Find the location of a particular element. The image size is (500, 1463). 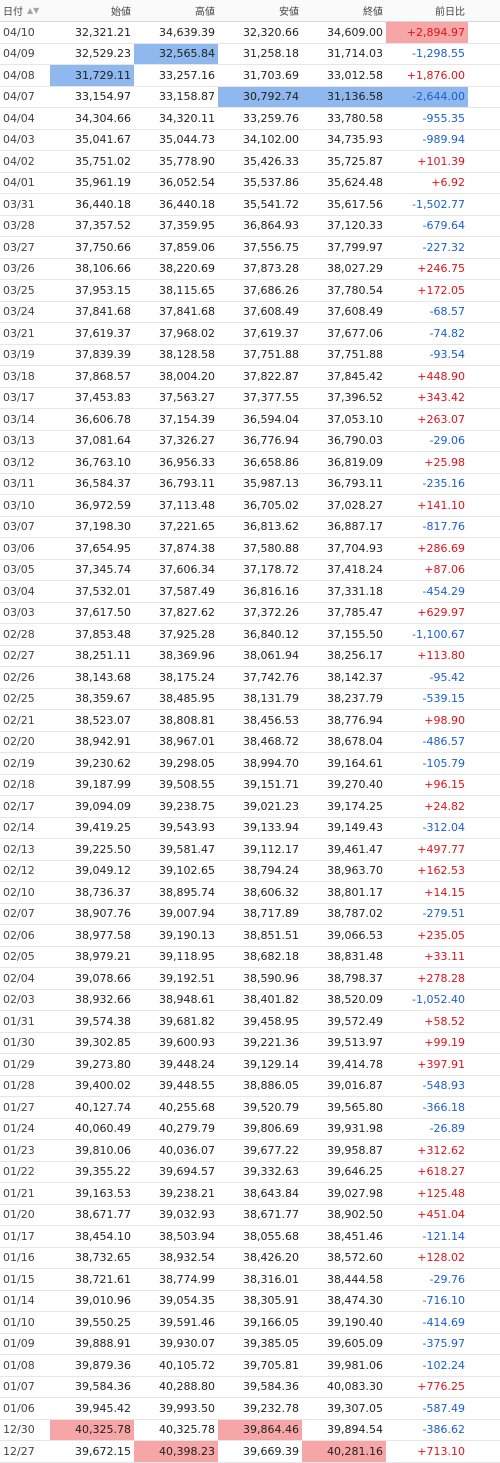

cell-low: 39,520.79 is located at coordinates (271, 1107).